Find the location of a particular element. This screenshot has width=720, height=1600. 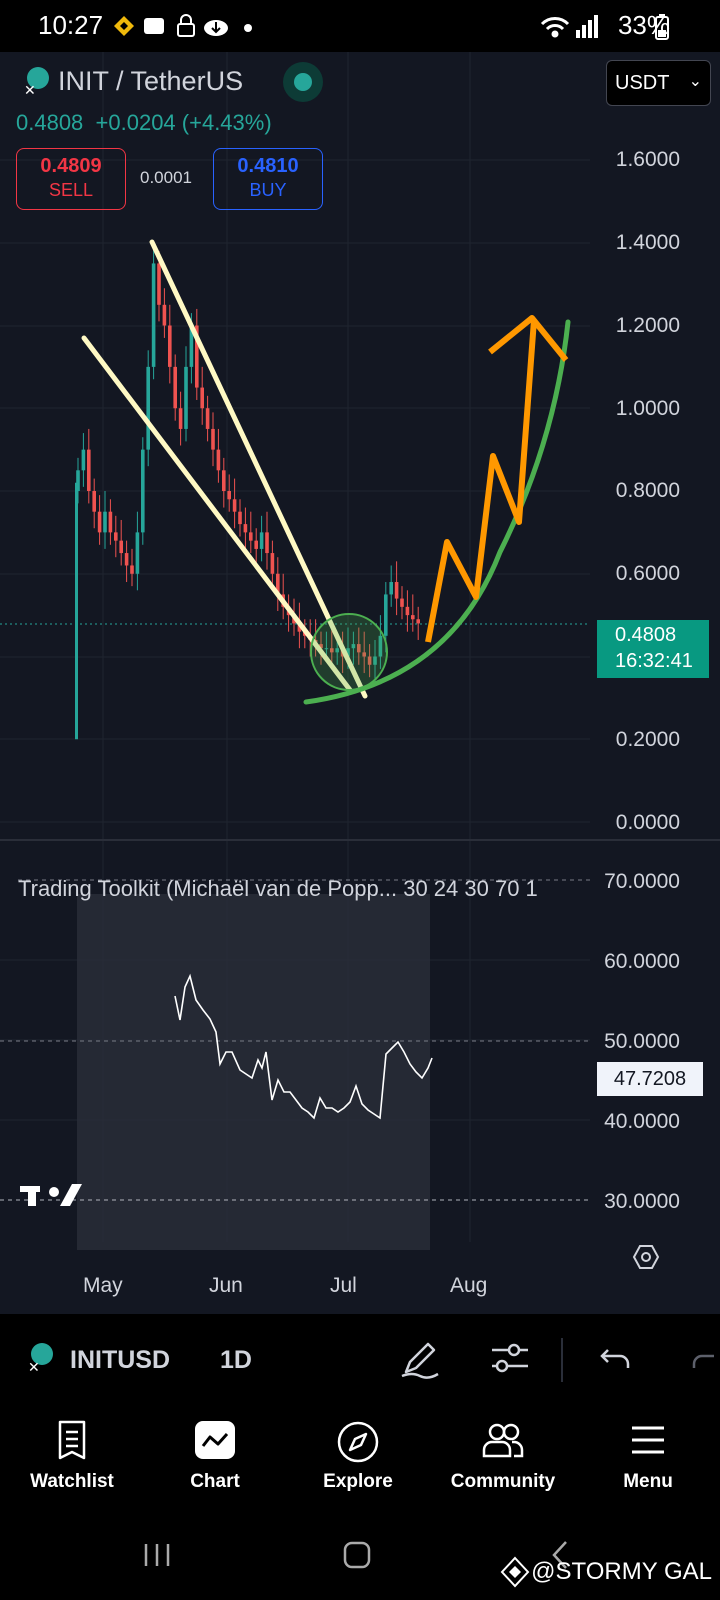

nav-watchlist: Watchlist is located at coordinates (72, 1456).